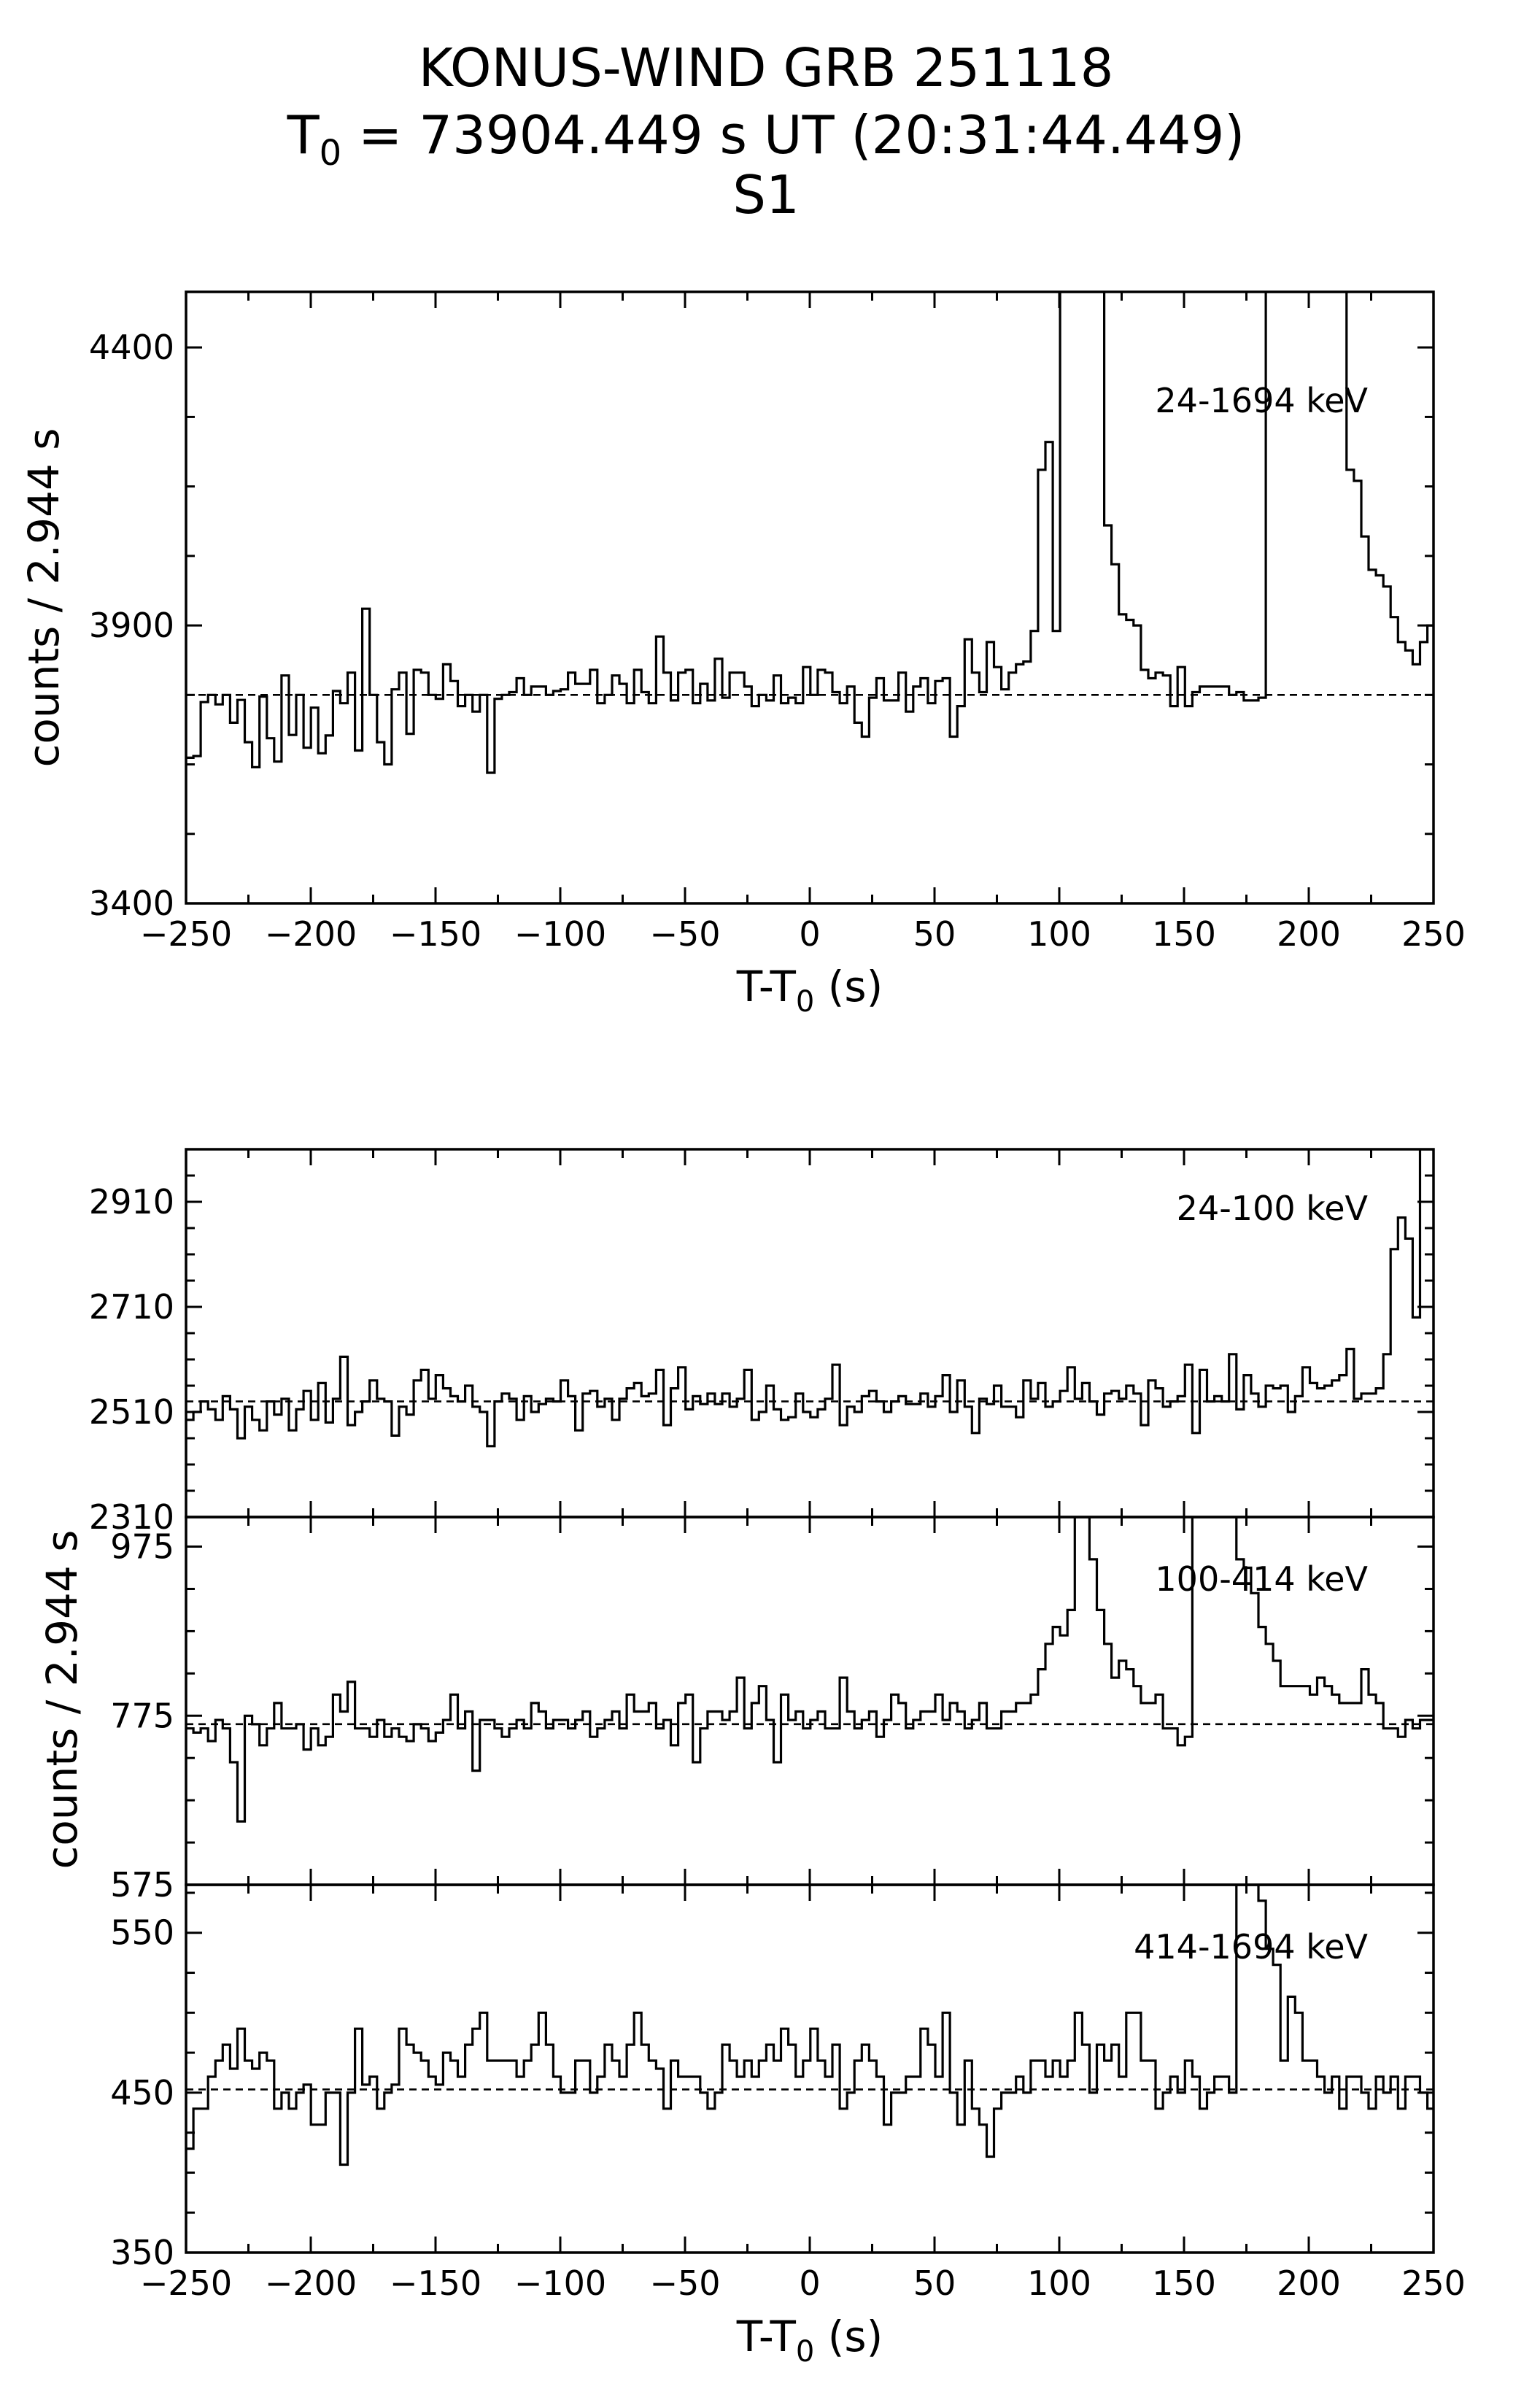  I want to click on title-line-2-sub: 0, so click(331, 153).